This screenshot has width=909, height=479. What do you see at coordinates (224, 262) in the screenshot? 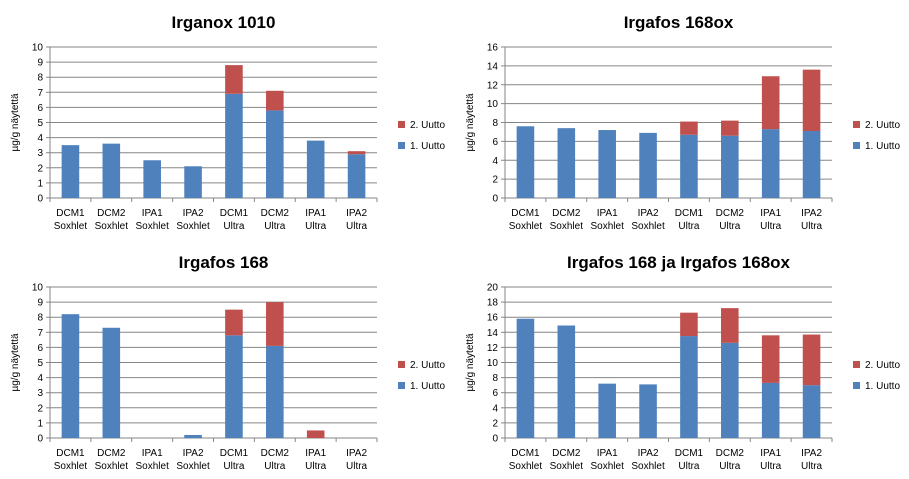
I see `chart-title: Irgafos 168` at bounding box center [224, 262].